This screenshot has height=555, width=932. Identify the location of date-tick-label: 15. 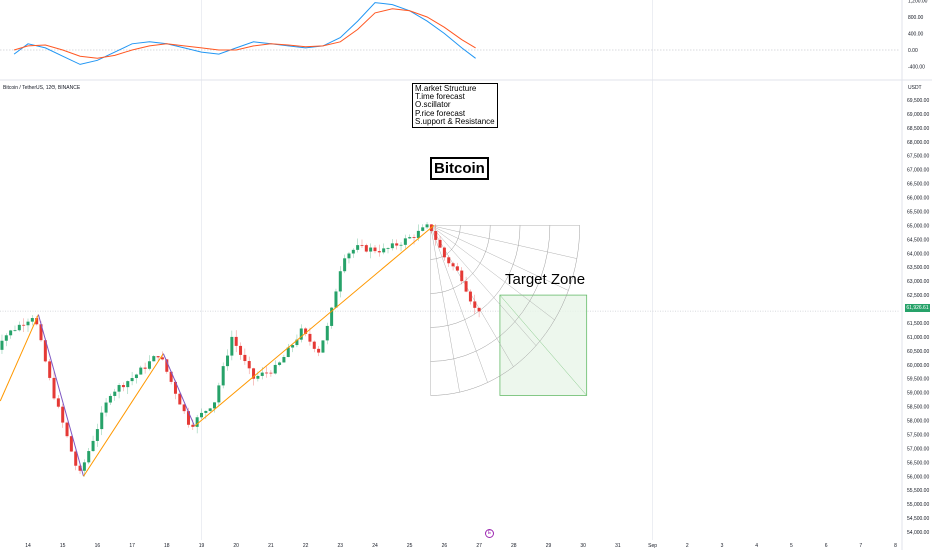
(63, 546).